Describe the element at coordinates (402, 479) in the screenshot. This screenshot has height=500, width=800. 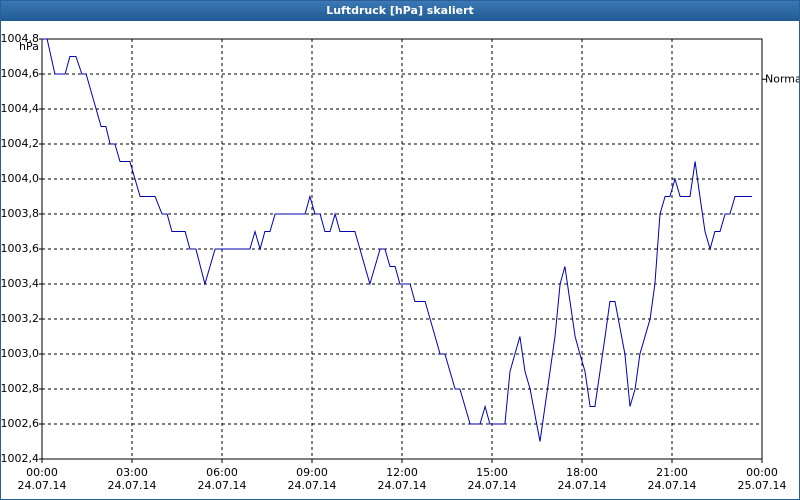
I see `x-tick-label: 12:00 24.07.14` at that location.